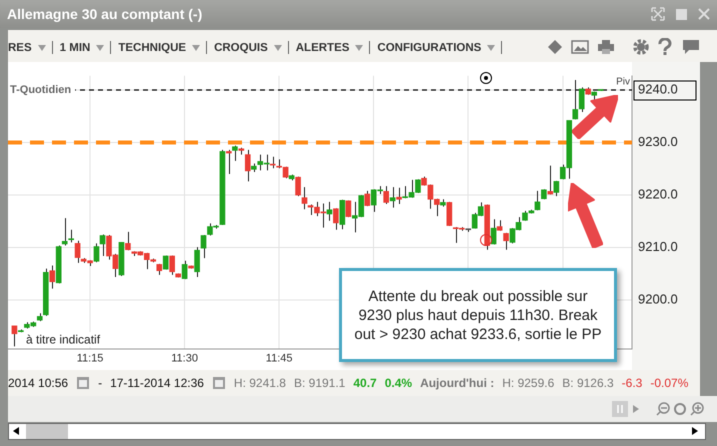 This screenshot has width=717, height=446. I want to click on chart-title: Allemagne 30 au comptant (-), so click(104, 14).